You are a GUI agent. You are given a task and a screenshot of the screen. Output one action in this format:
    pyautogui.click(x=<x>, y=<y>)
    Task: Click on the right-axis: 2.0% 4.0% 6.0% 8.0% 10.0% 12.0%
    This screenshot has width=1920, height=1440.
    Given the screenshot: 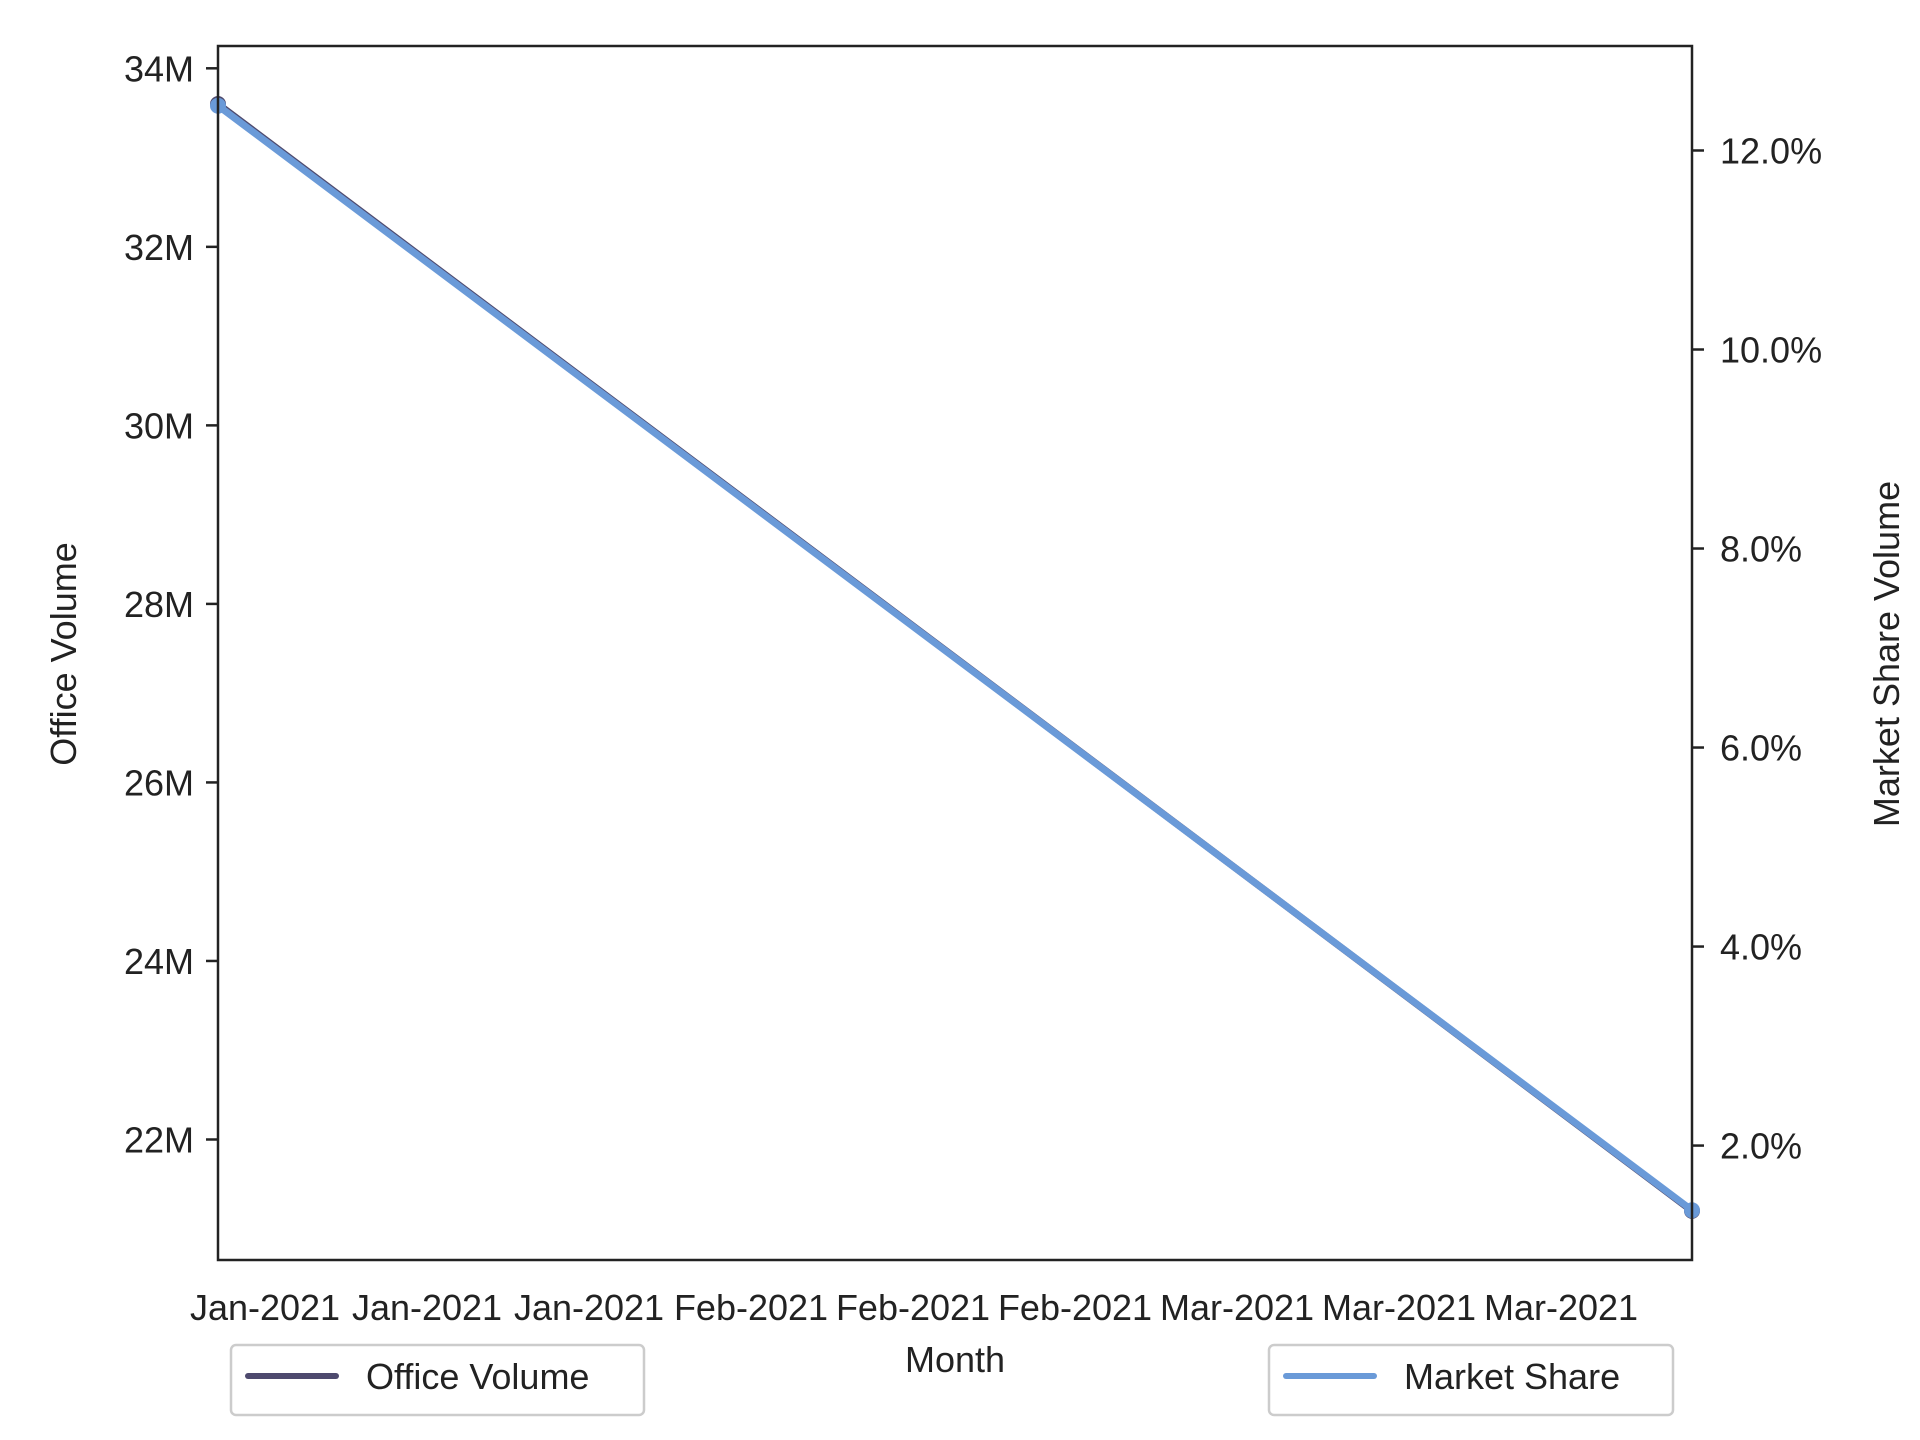 What is the action you would take?
    pyautogui.click(x=1757, y=648)
    